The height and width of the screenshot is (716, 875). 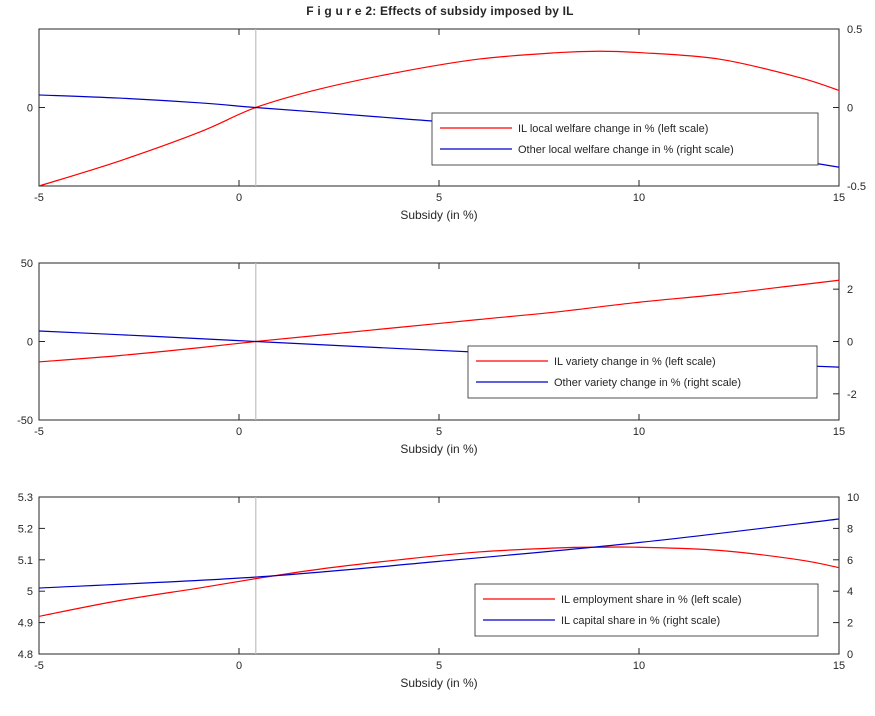 What do you see at coordinates (25, 655) in the screenshot?
I see `y-left-tick-label: 4.8` at bounding box center [25, 655].